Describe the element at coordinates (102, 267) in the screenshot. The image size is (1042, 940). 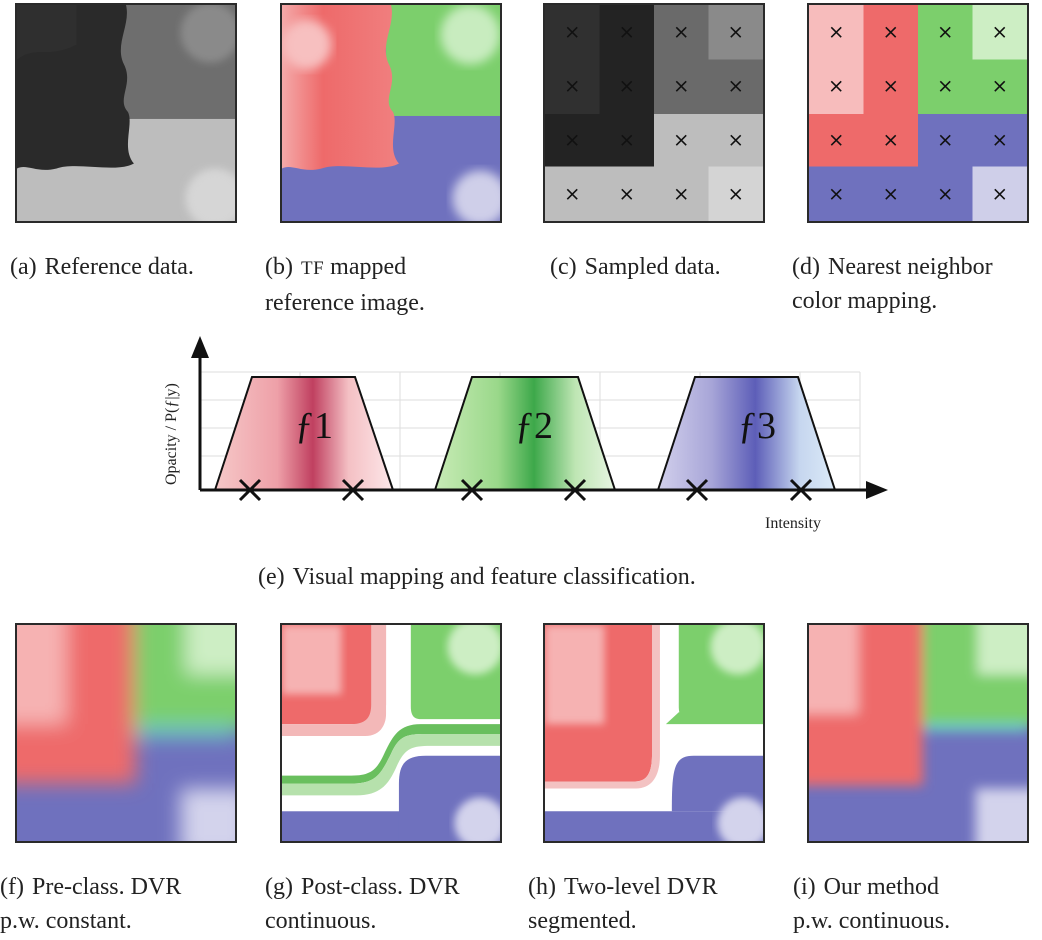
I see `caption-a: (a) Reference data.` at that location.